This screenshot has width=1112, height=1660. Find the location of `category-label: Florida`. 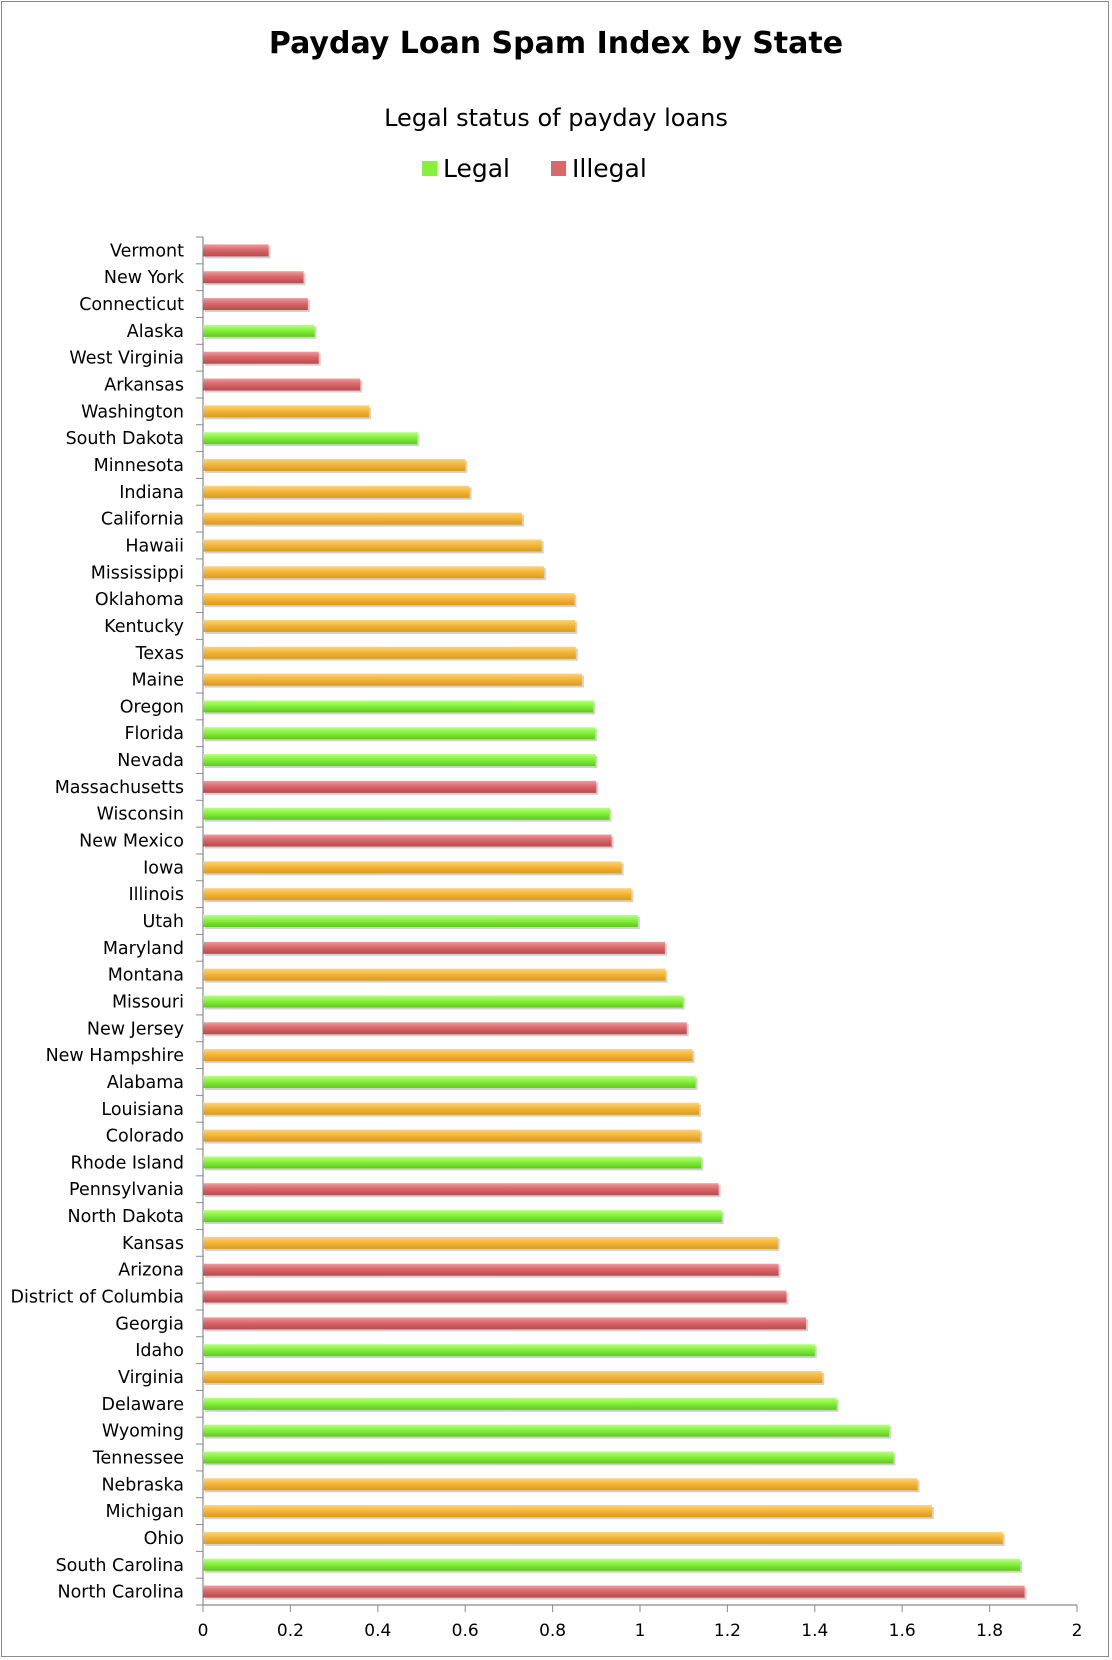

category-label: Florida is located at coordinates (154, 734).